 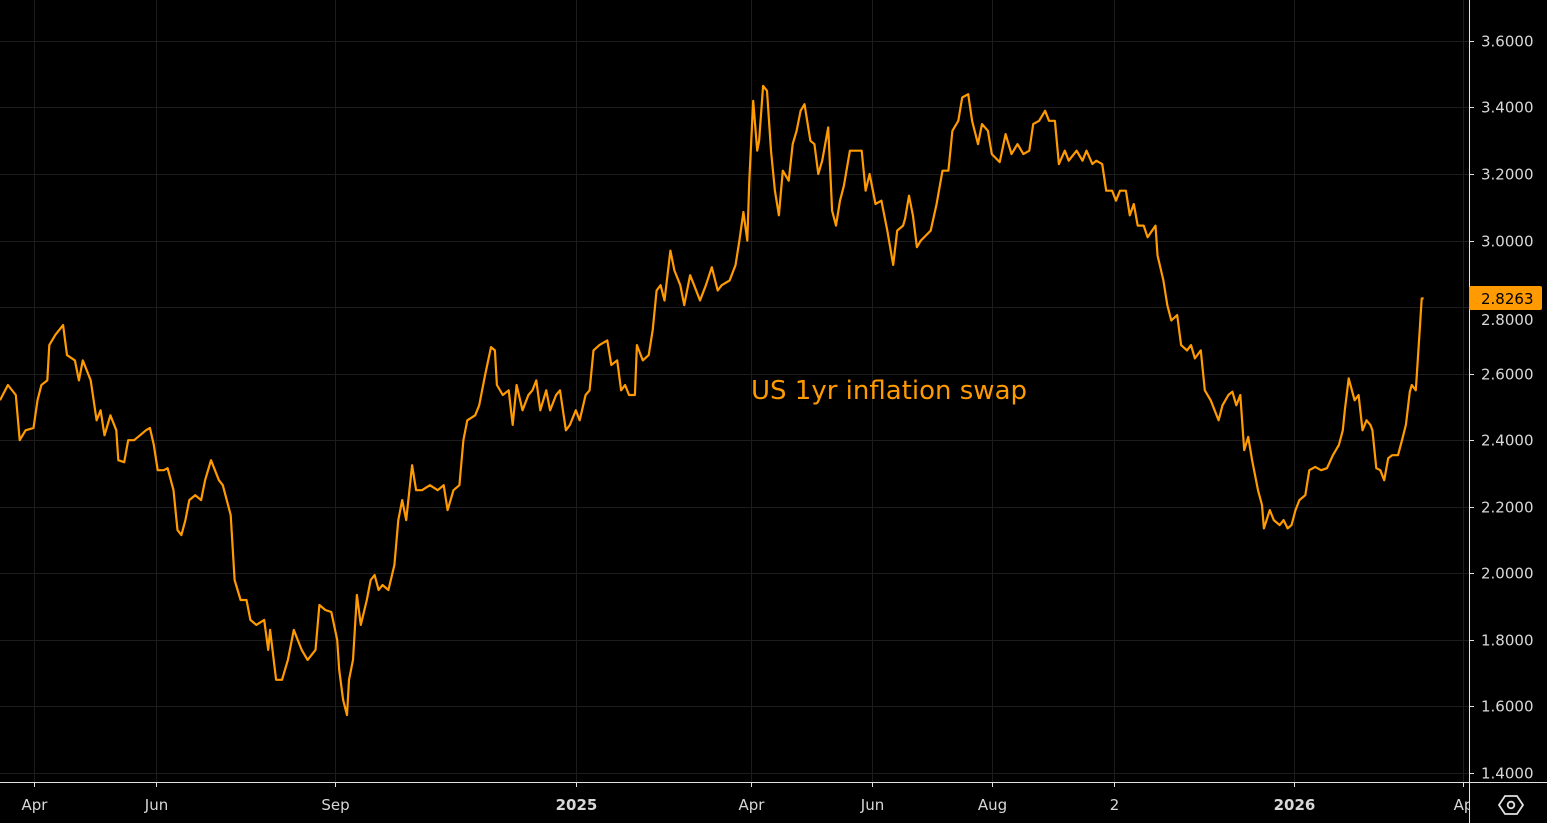 I want to click on x-tick-label: Ap, so click(x=1464, y=805).